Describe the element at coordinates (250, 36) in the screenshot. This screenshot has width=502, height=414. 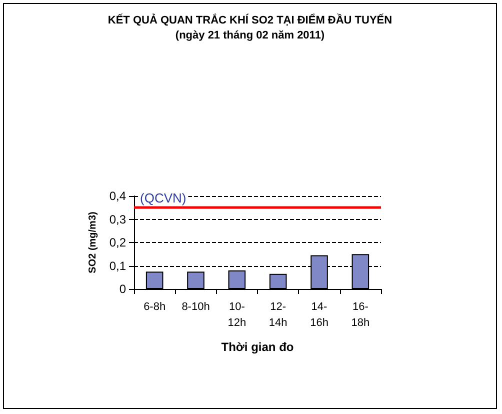
I see `chart-subtitle: (ngày 21 tháng 02 năm 2011)` at that location.